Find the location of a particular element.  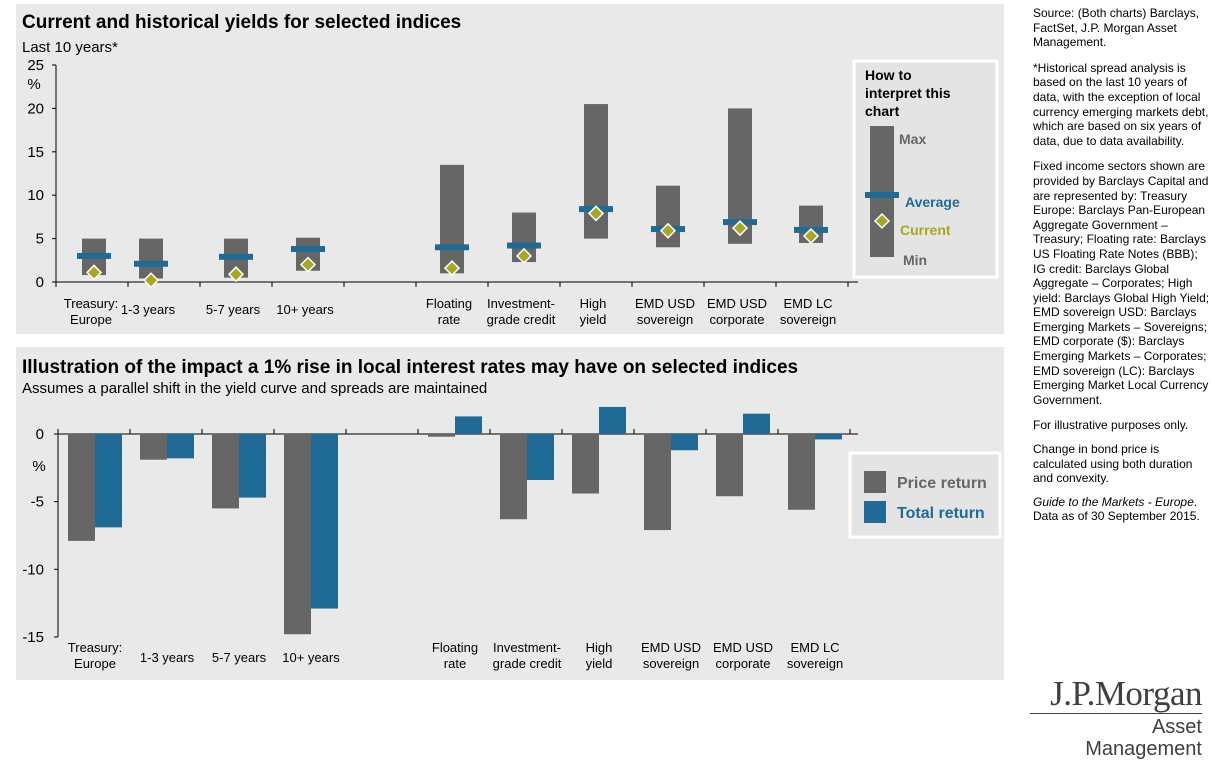

y-tick-label: -10 is located at coordinates (33, 569).